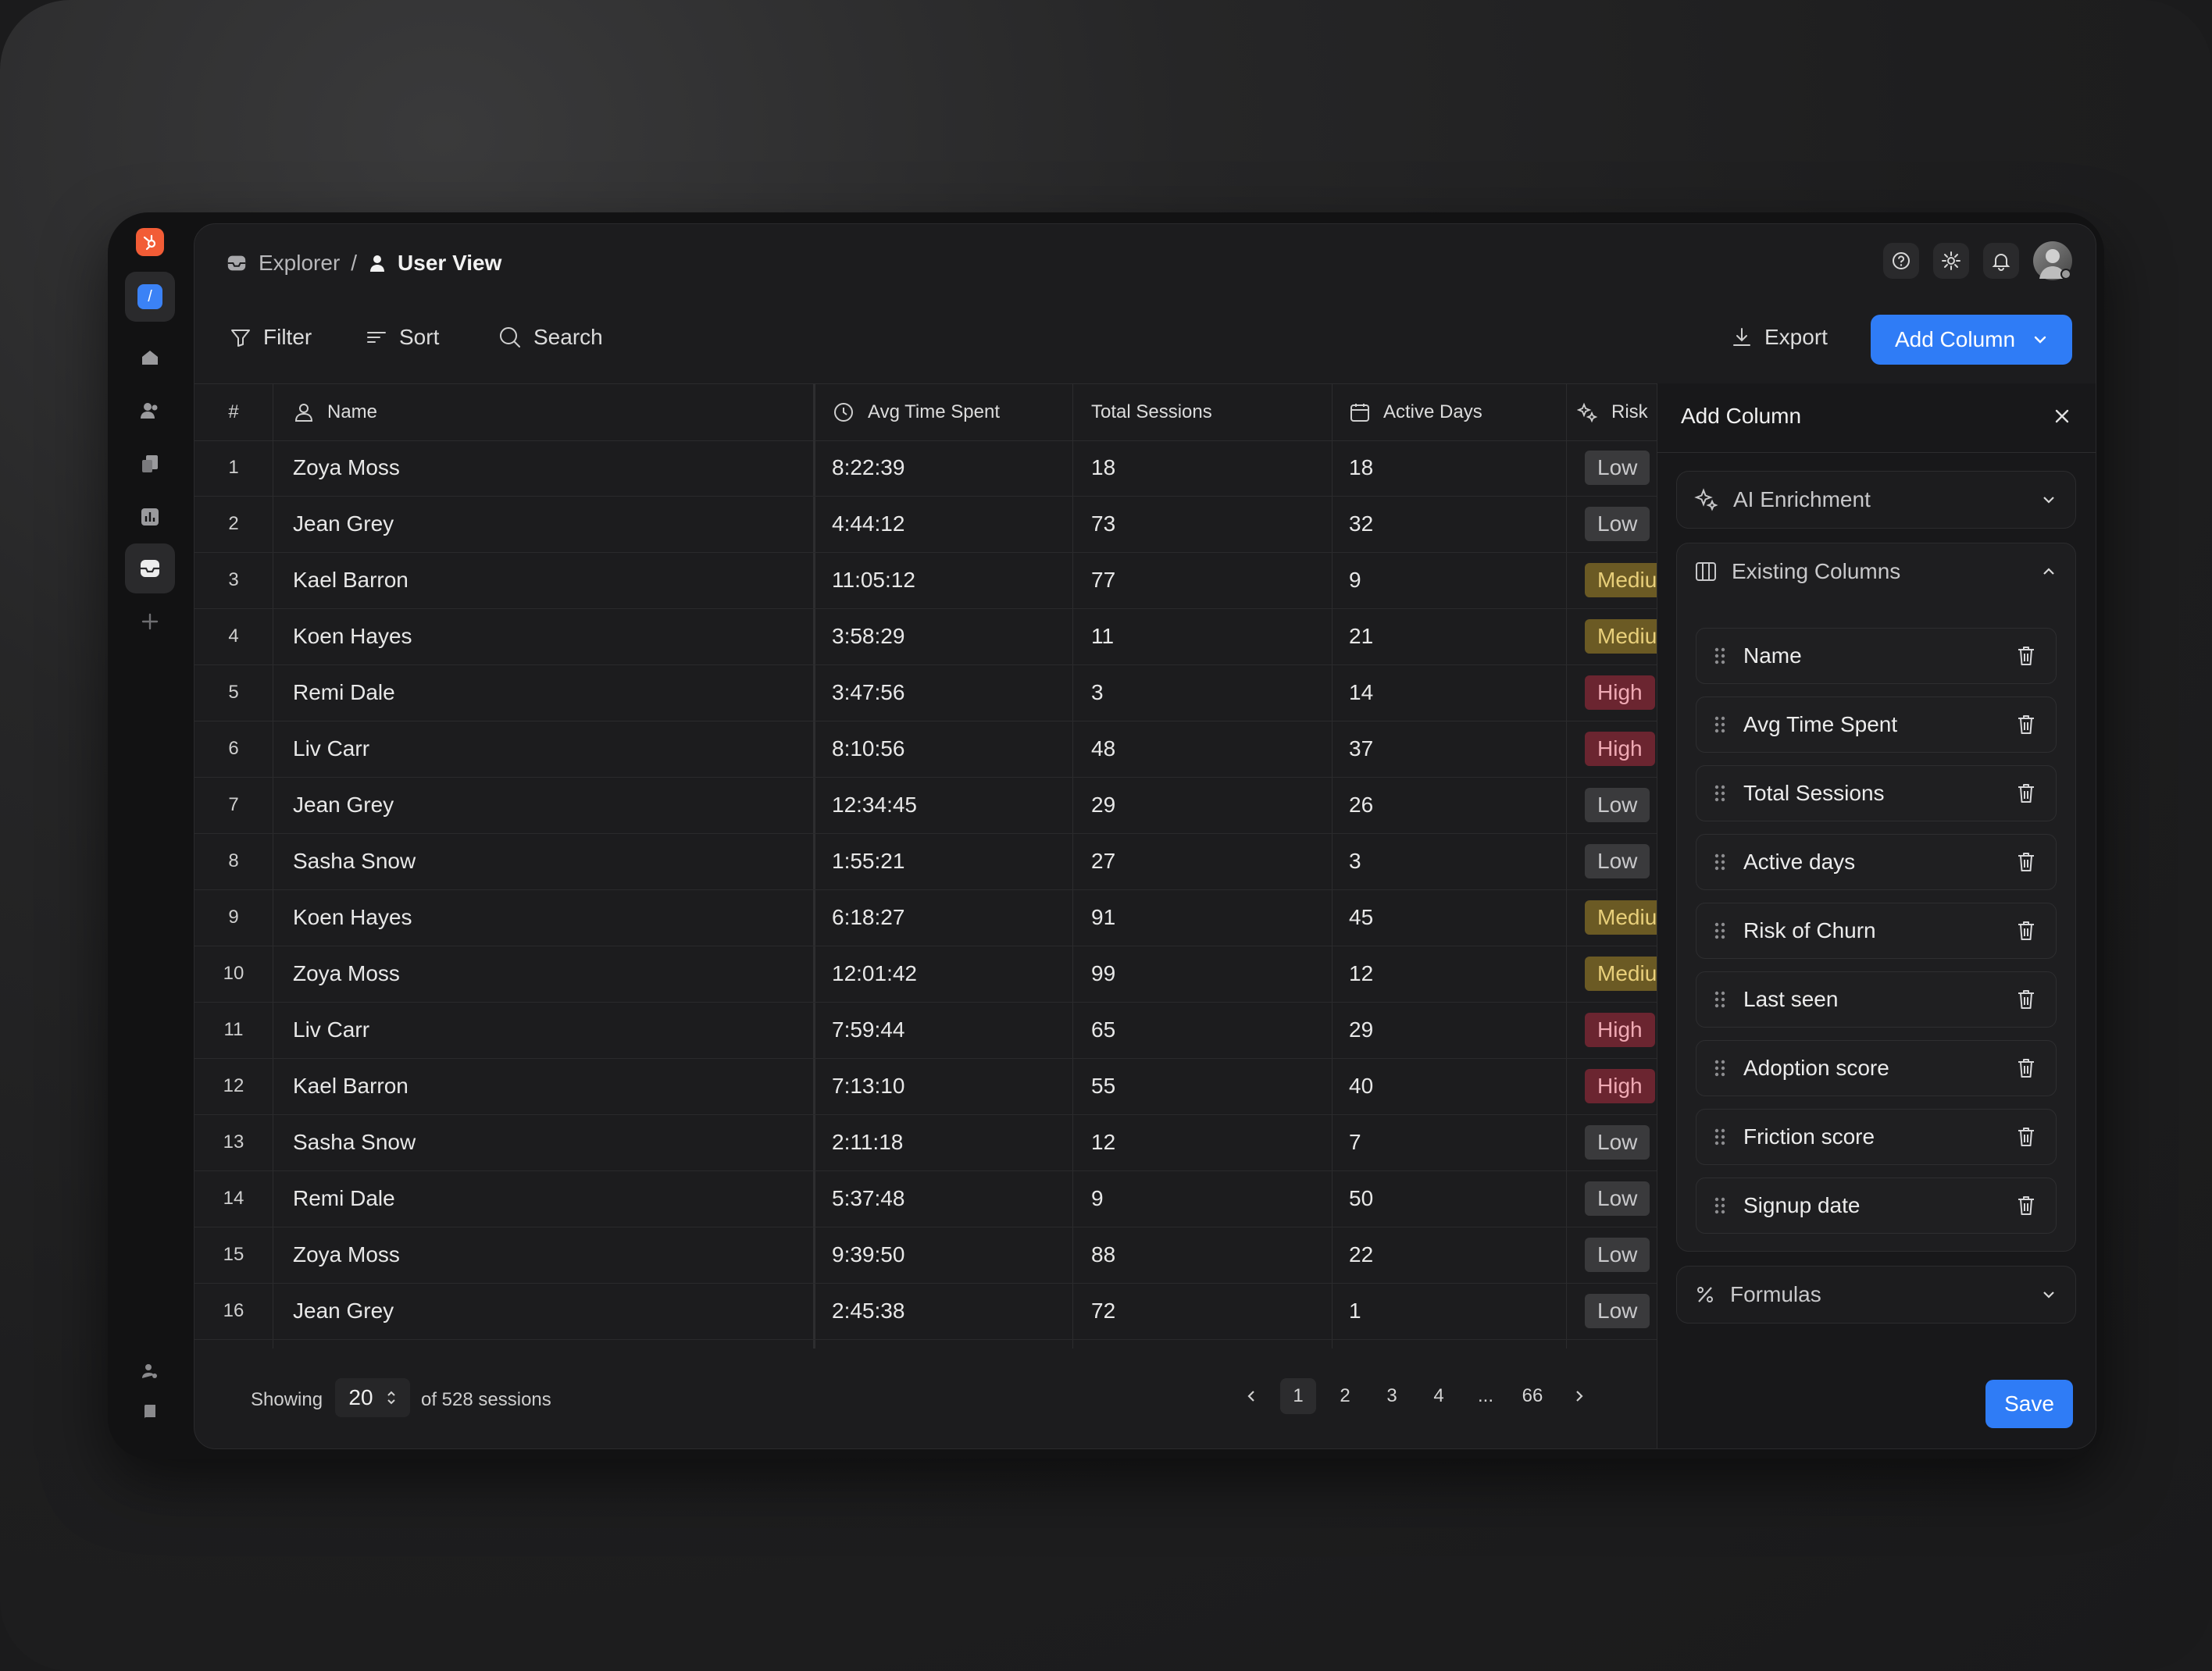  What do you see at coordinates (925, 525) in the screenshot?
I see `table-row: 2 Jean Grey 4:44:12 73 32 Low` at bounding box center [925, 525].